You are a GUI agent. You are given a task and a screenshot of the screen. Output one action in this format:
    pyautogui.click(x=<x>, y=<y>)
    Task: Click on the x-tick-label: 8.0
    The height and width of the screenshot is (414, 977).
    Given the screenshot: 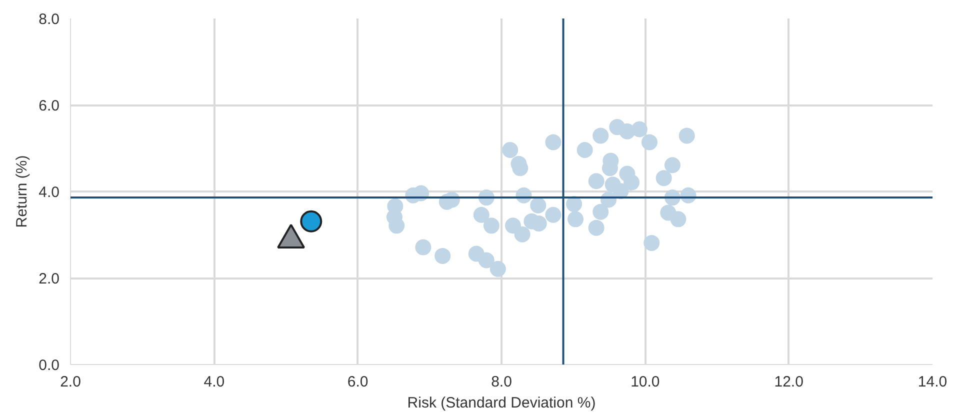 What is the action you would take?
    pyautogui.click(x=501, y=382)
    